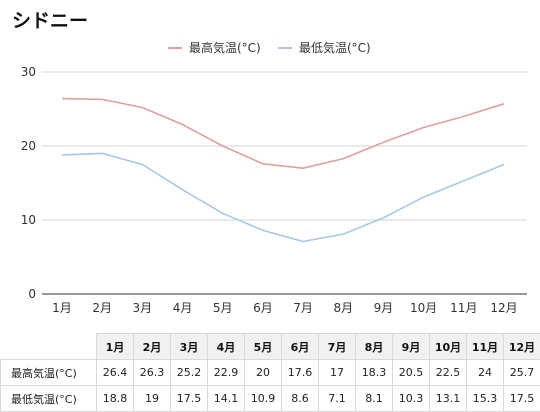 The width and height of the screenshot is (540, 412). Describe the element at coordinates (226, 347) in the screenshot. I see `table-header-cell: 4月` at that location.